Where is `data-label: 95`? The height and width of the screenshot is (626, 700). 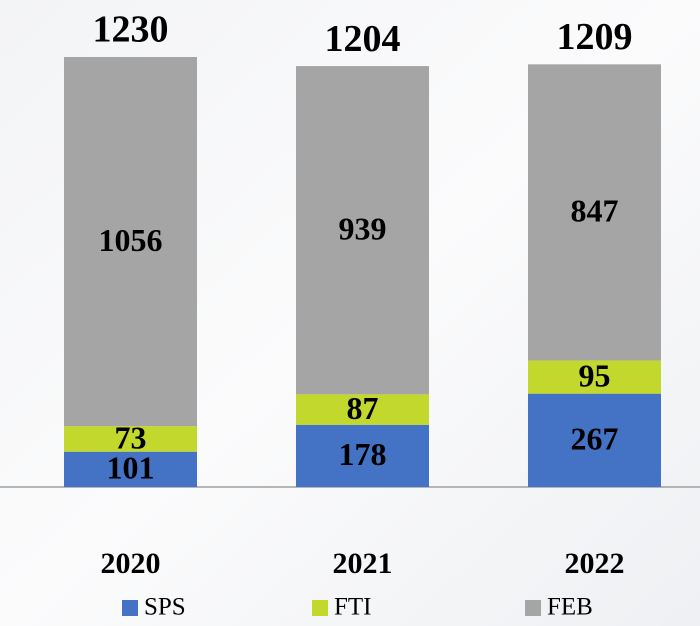
data-label: 95 is located at coordinates (595, 375).